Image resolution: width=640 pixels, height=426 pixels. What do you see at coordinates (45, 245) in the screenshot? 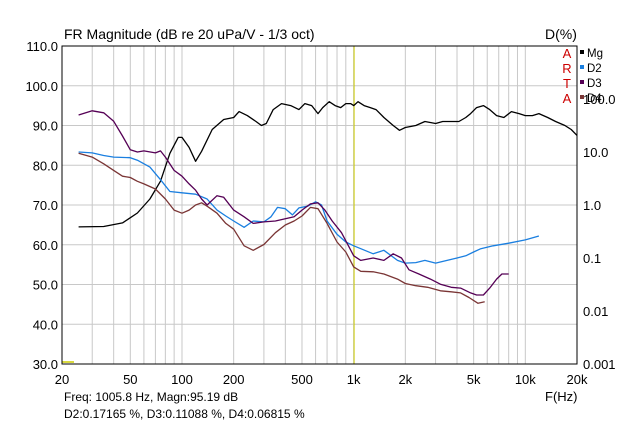
I see `y-left-tick-label: 60.0` at bounding box center [45, 245].